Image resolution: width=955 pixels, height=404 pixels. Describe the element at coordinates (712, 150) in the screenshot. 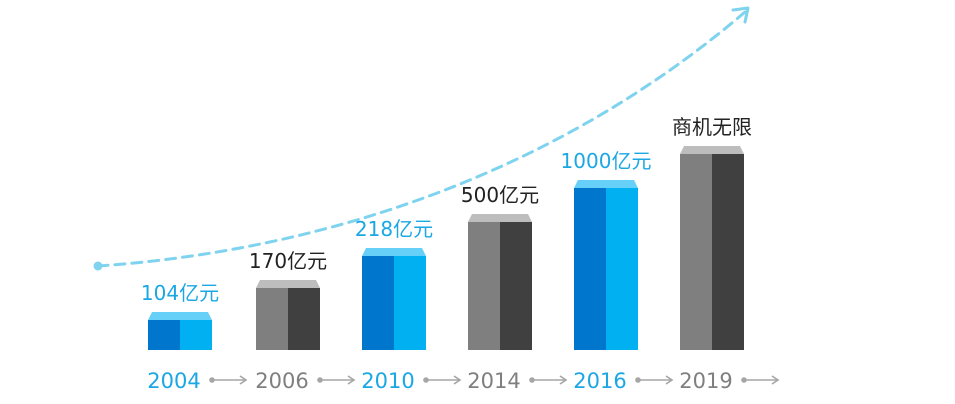

I see `bar-top-2019` at that location.